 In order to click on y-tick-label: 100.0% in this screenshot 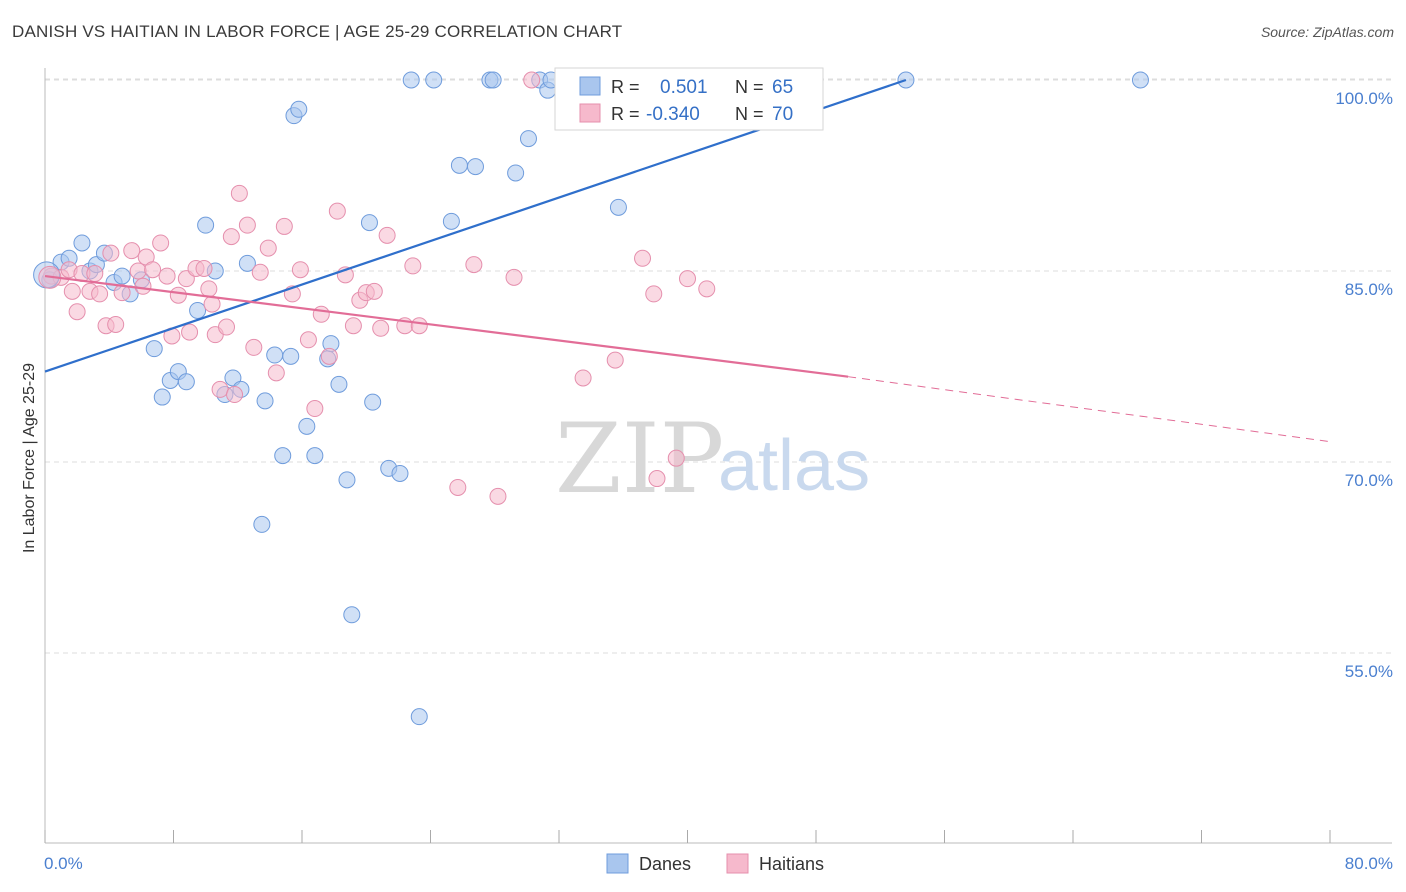, I will do `click(1364, 98)`.